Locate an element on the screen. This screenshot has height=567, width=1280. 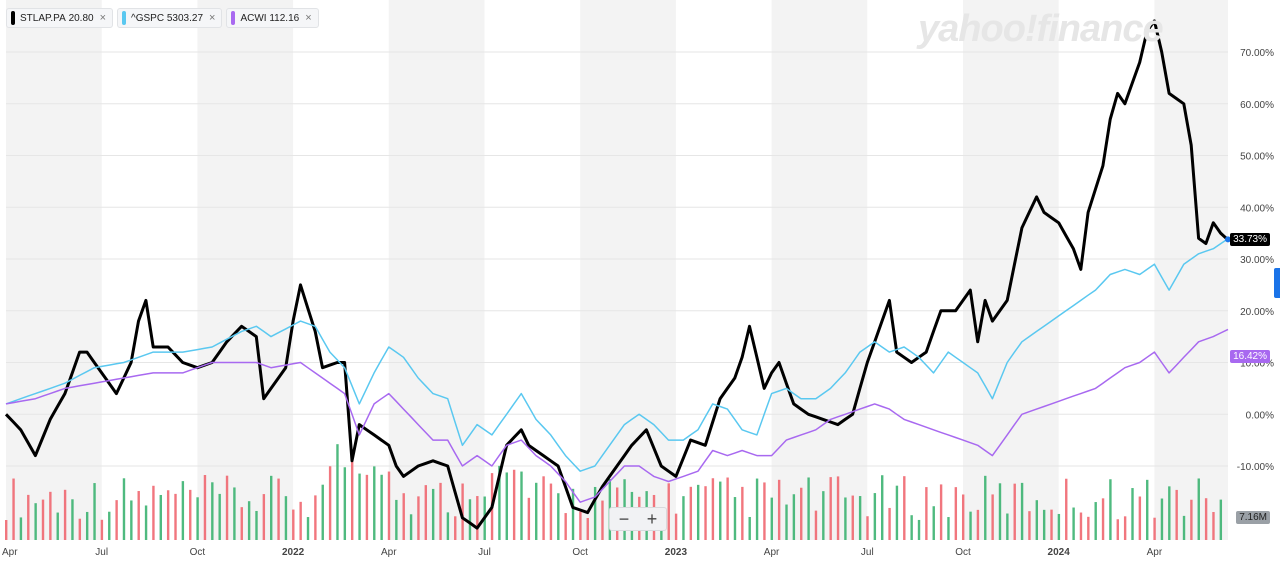
legend-value: 5303.27 is located at coordinates (185, 18).